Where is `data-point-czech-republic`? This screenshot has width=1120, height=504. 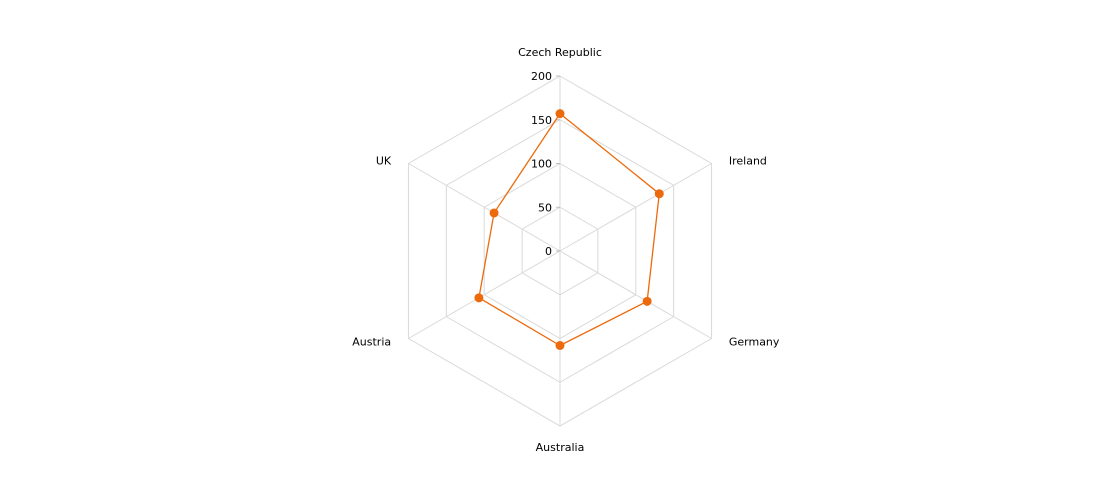
data-point-czech-republic is located at coordinates (560, 114).